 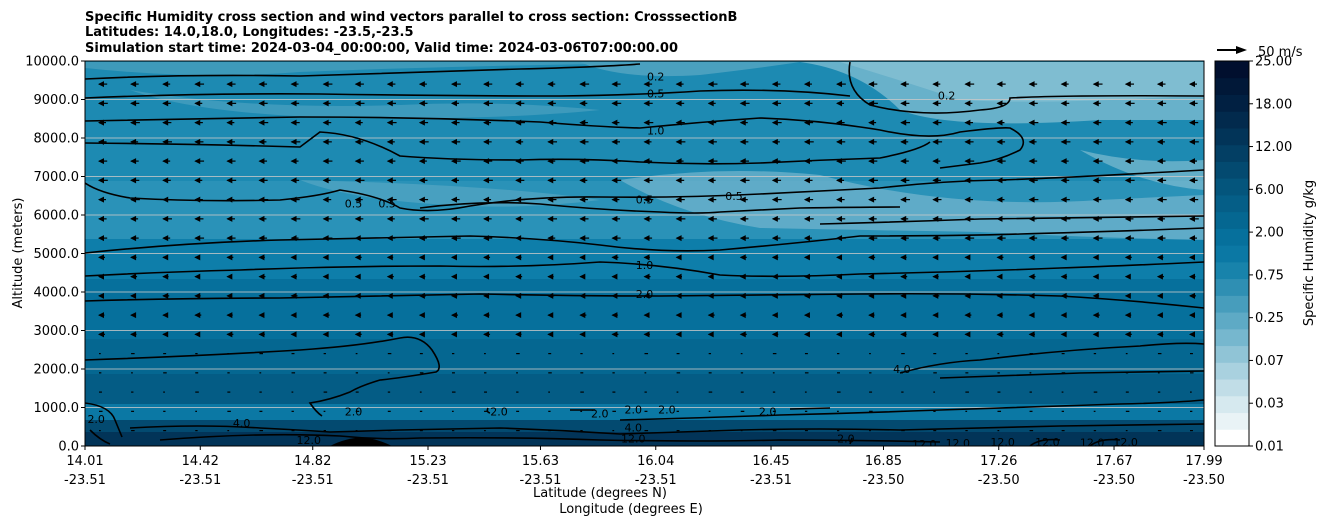 What do you see at coordinates (1232, 253) in the screenshot?
I see `colorbar-frame` at bounding box center [1232, 253].